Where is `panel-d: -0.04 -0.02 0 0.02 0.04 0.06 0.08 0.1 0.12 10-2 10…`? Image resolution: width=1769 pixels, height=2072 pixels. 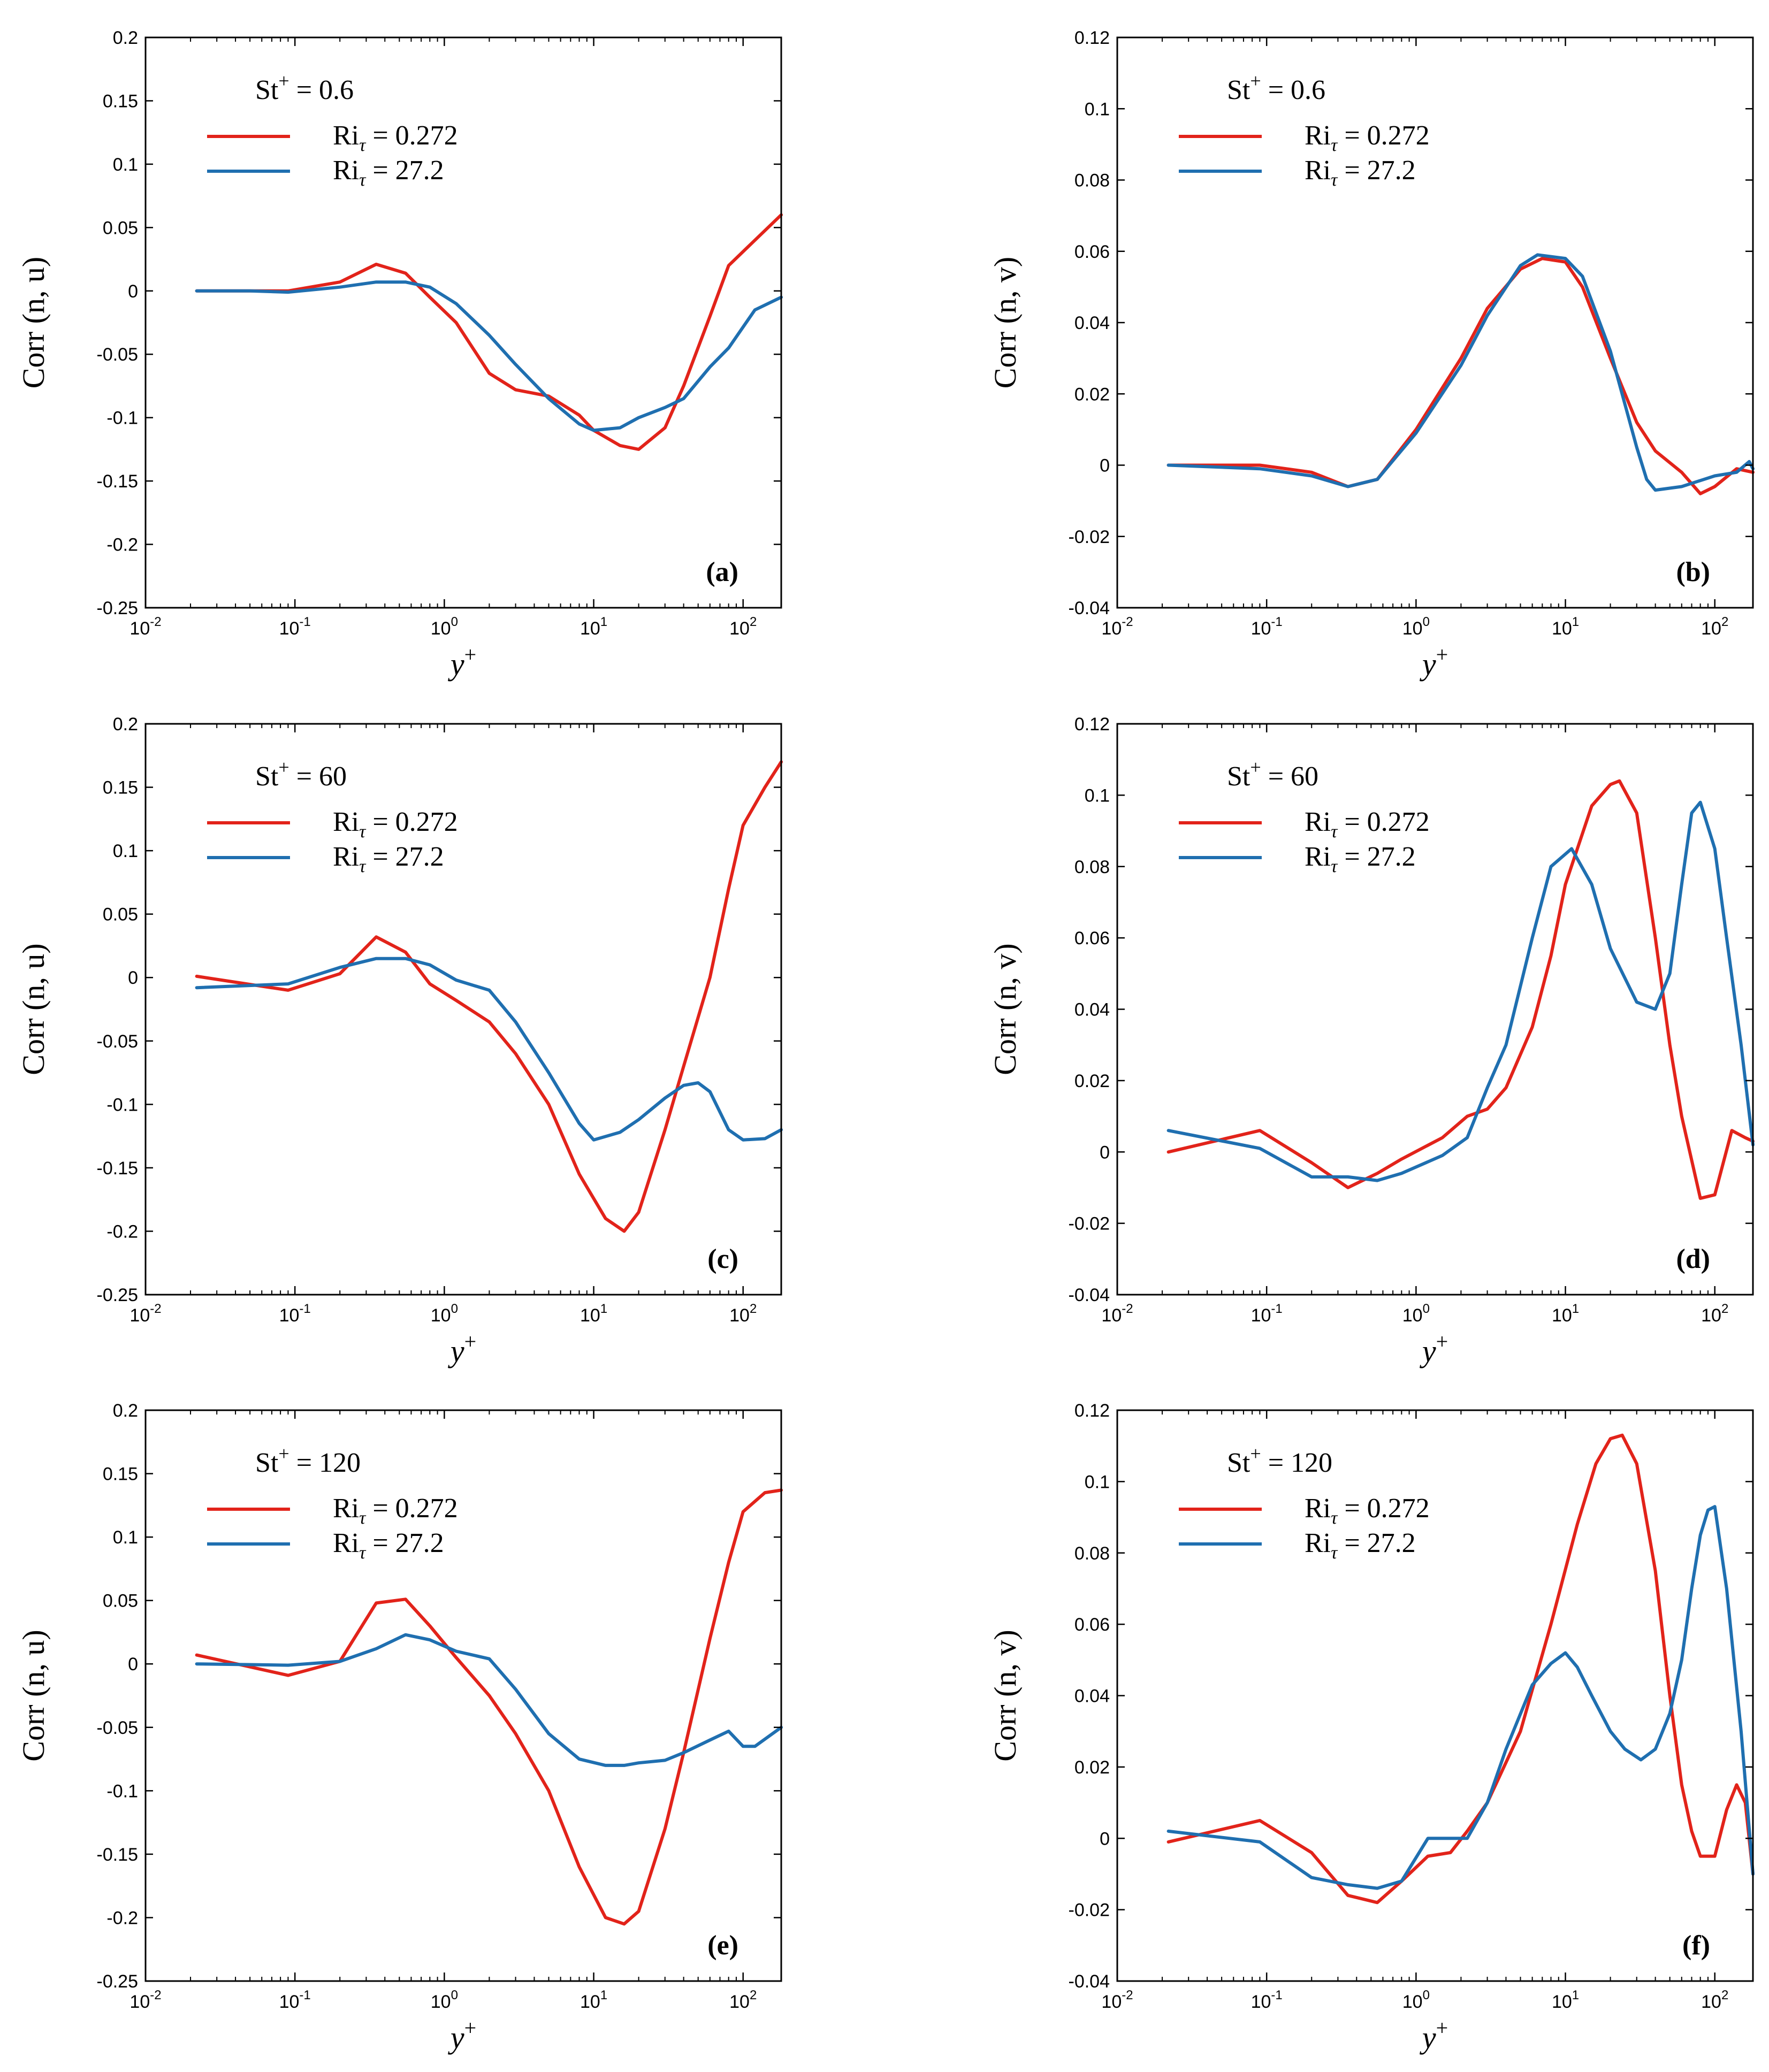
panel-d: -0.04 -0.02 0 0.02 0.04 0.06 0.08 0.1 0.12 10-2 10… is located at coordinates (1372, 1041).